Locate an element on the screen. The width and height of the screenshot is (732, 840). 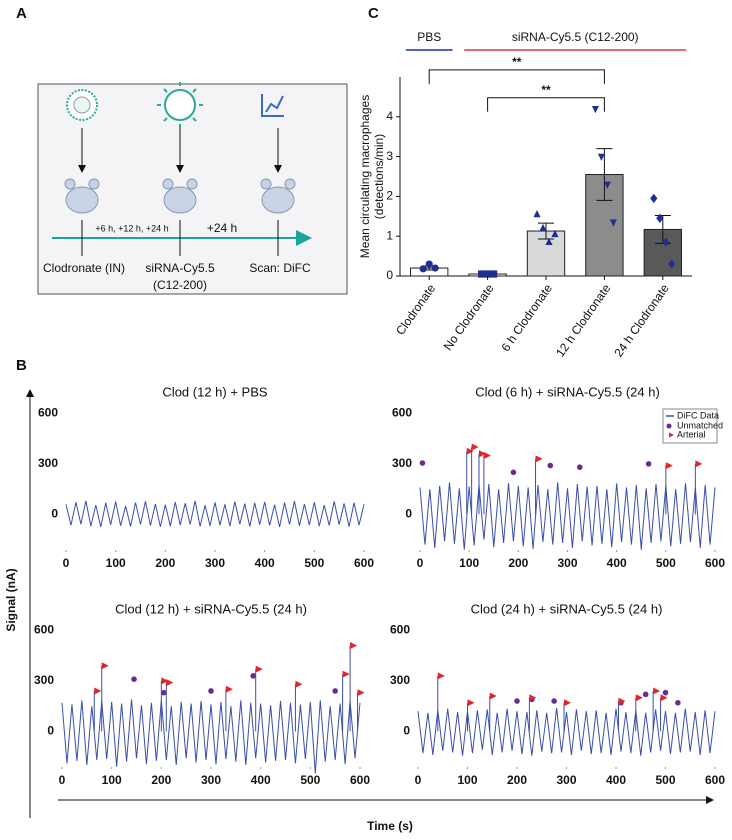
legend-label: Unmatched is located at coordinates (700, 425).